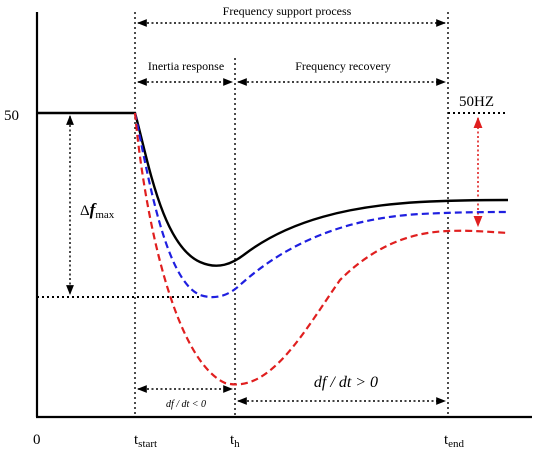 This screenshot has width=550, height=453. I want to click on frequency-recovery-label: Frequency recovery, so click(343, 66).